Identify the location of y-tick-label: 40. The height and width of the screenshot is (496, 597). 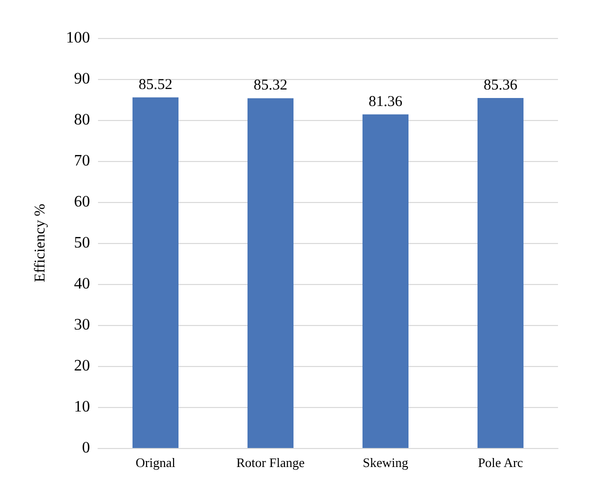
(82, 284).